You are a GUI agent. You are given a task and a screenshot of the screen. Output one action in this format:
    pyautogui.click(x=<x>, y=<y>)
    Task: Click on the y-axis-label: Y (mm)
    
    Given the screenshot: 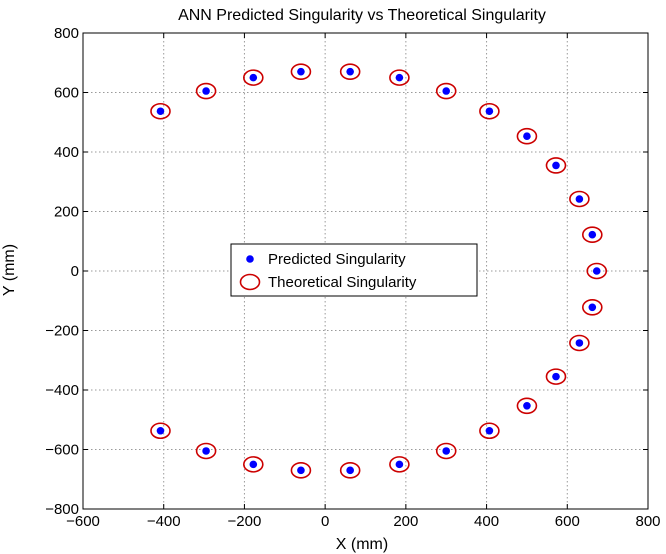 What is the action you would take?
    pyautogui.click(x=9, y=270)
    